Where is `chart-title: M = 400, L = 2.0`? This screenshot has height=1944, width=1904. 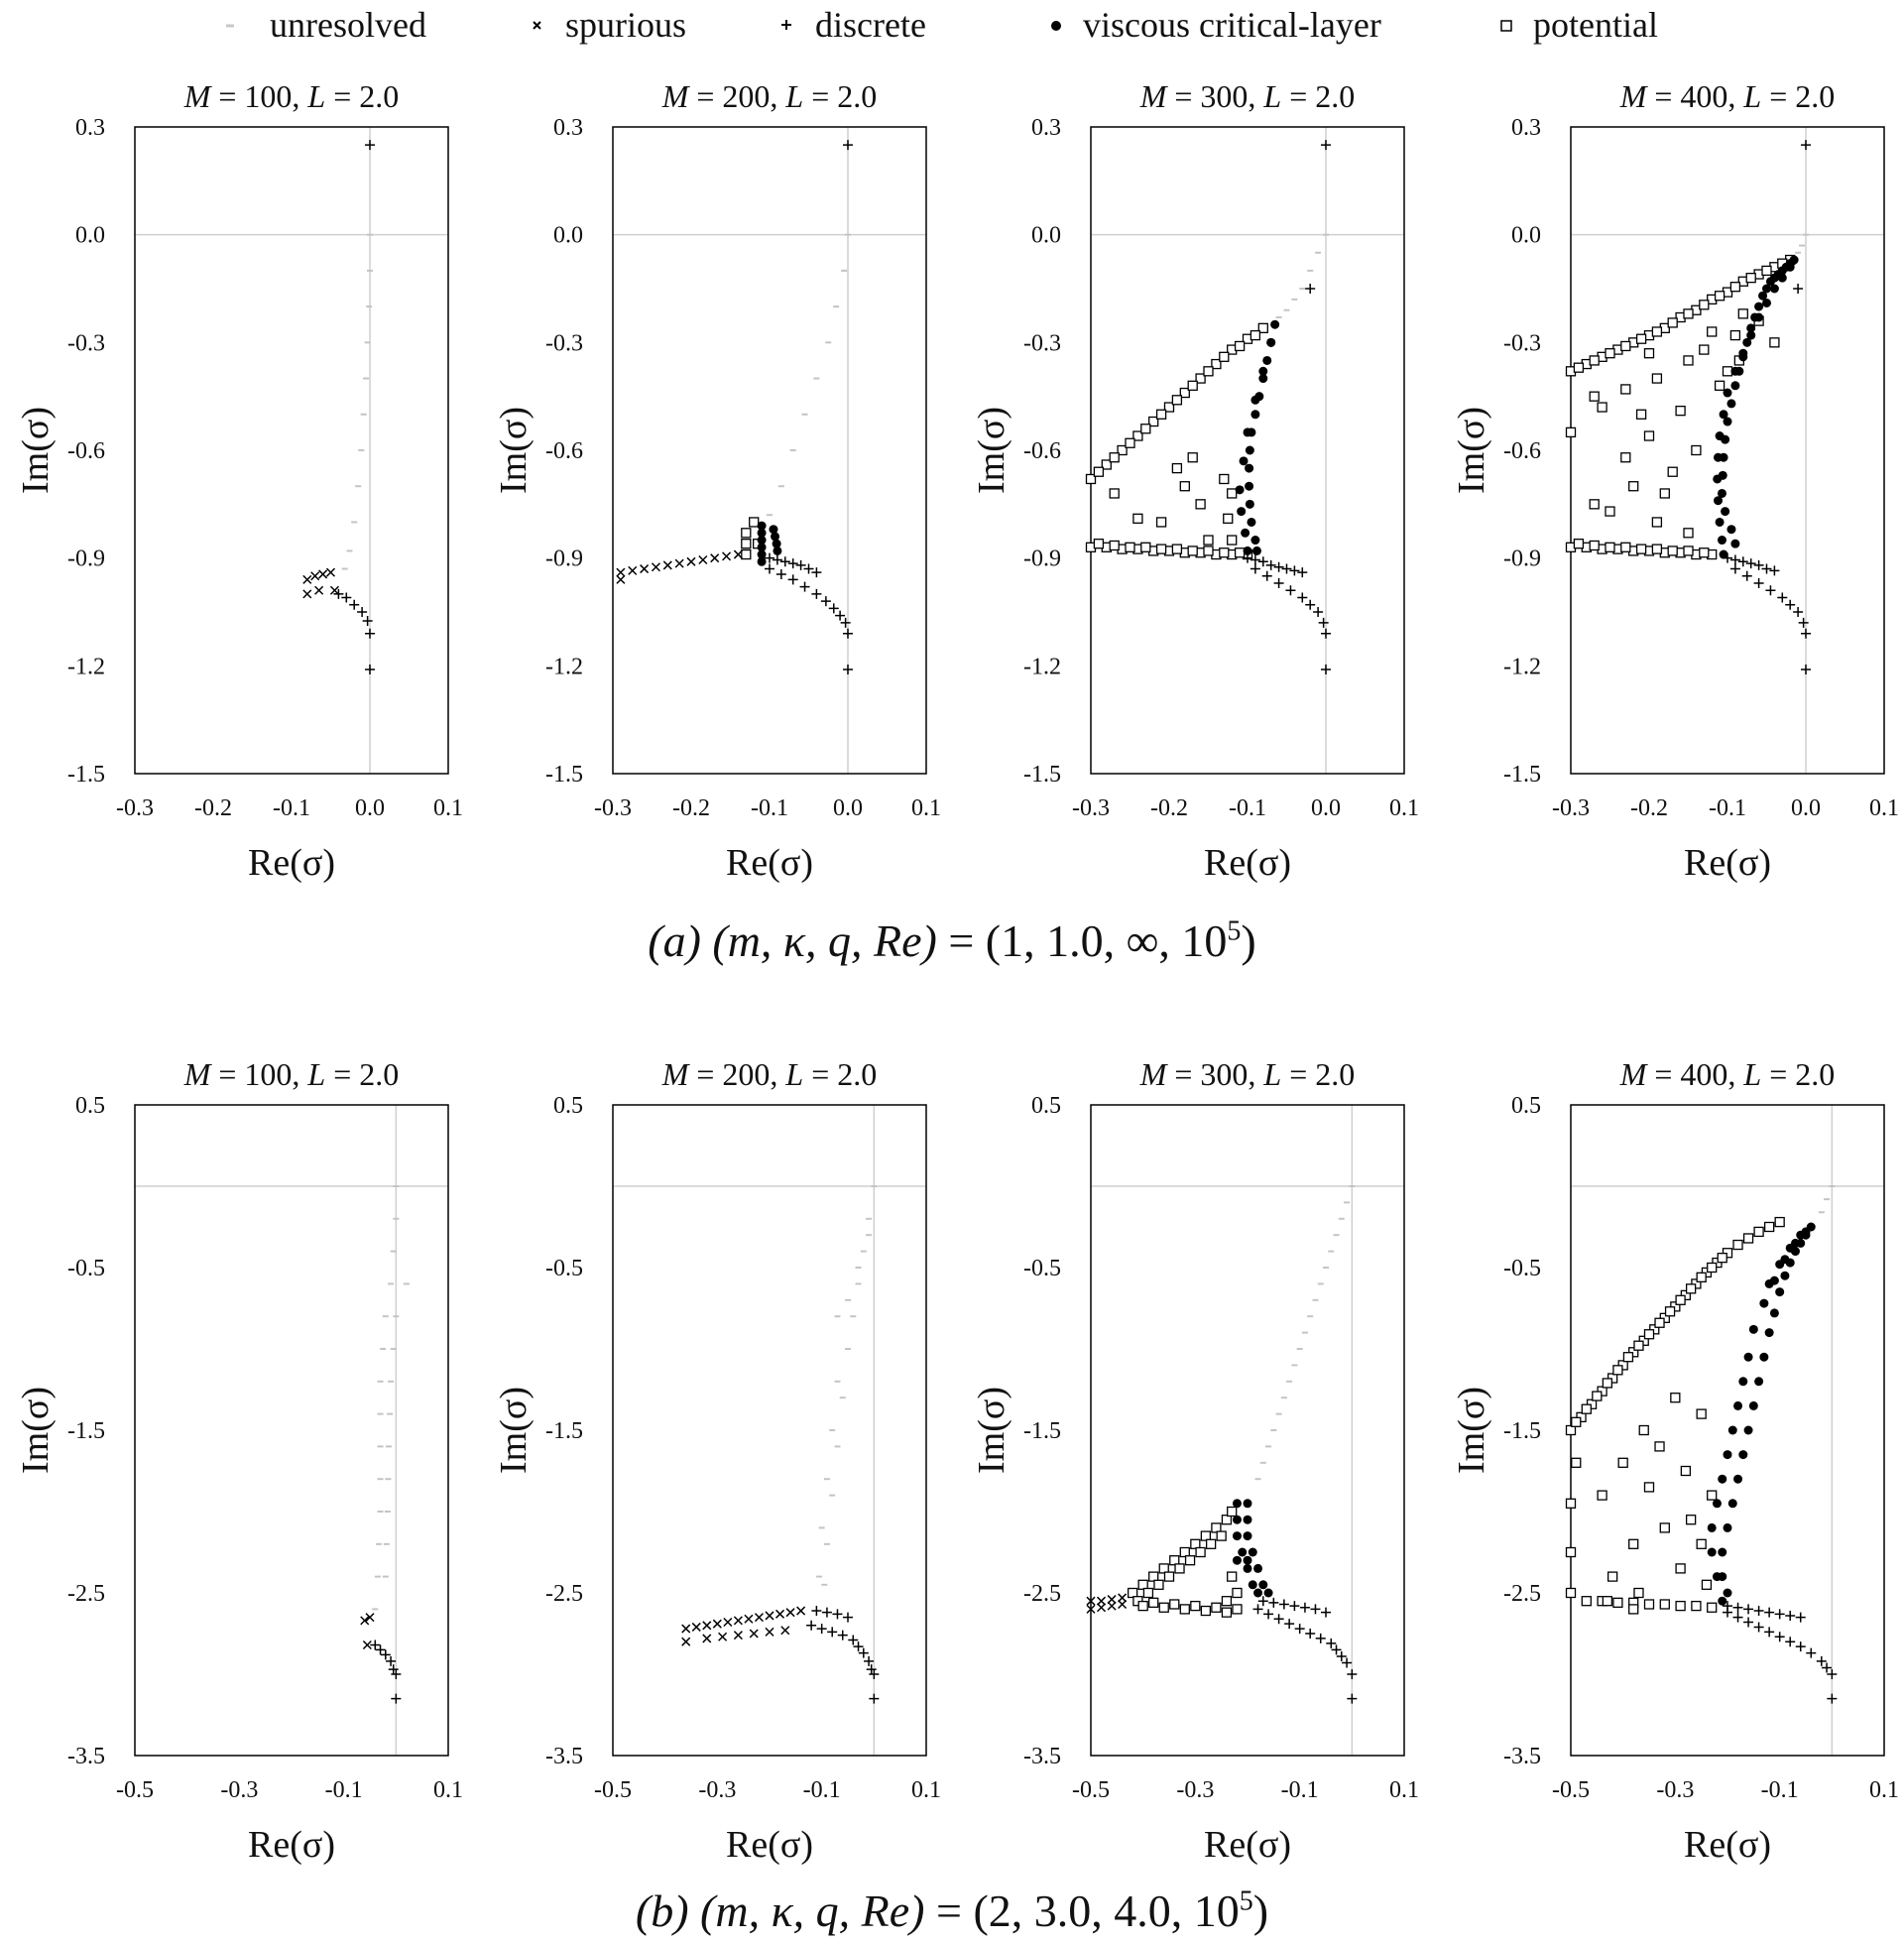 chart-title: M = 400, L = 2.0 is located at coordinates (1727, 1074).